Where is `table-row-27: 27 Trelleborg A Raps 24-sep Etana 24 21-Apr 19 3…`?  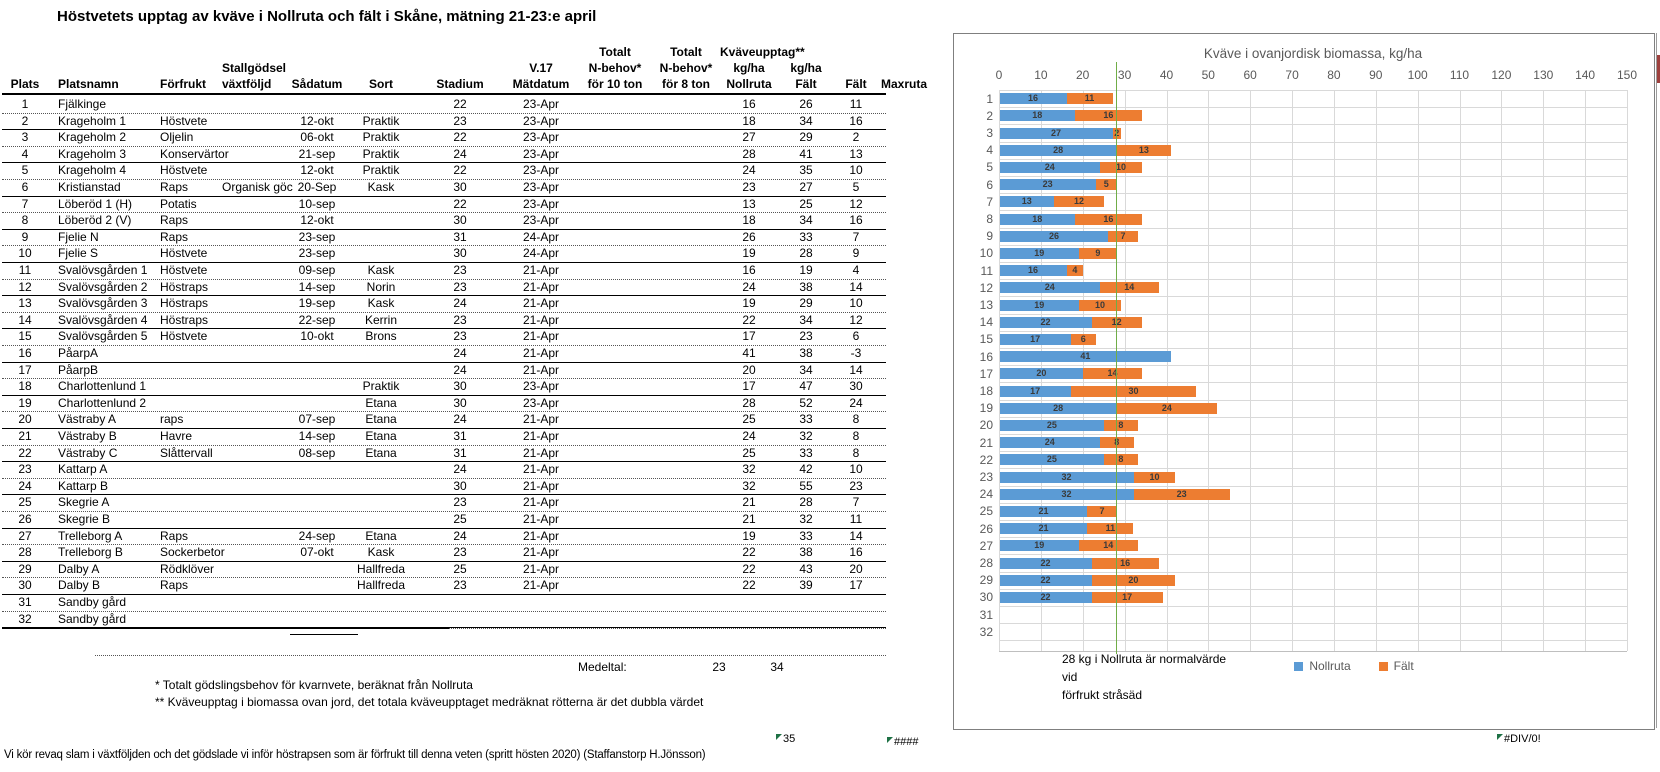
table-row-27: 27 Trelleborg A Raps 24-sep Etana 24 21-Apr 19 3… is located at coordinates (444, 537).